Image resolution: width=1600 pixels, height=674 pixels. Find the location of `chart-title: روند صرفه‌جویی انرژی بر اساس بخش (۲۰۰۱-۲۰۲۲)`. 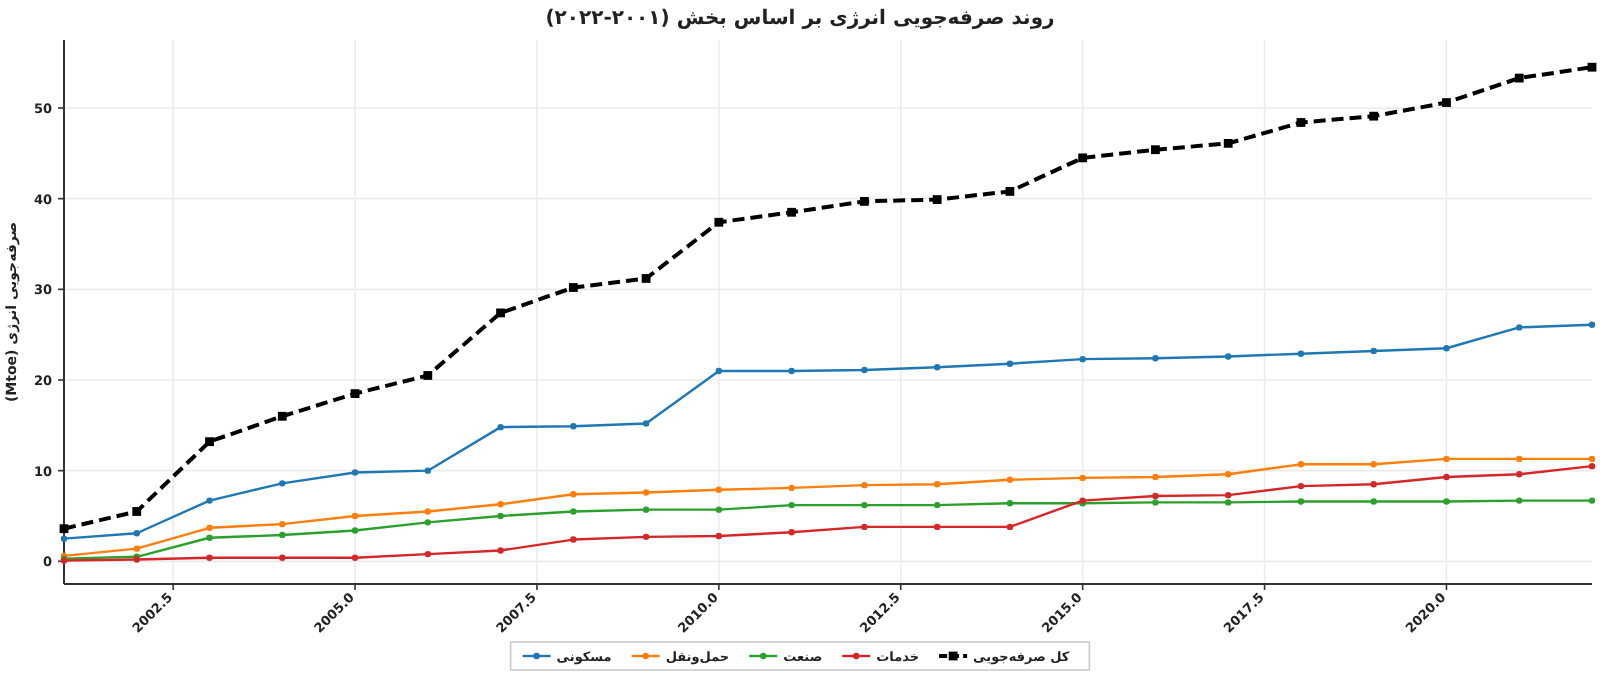

chart-title: روند صرفه‌جویی انرژی بر اساس بخش (۲۰۰۱-۲۰۲۲) is located at coordinates (800, 19).